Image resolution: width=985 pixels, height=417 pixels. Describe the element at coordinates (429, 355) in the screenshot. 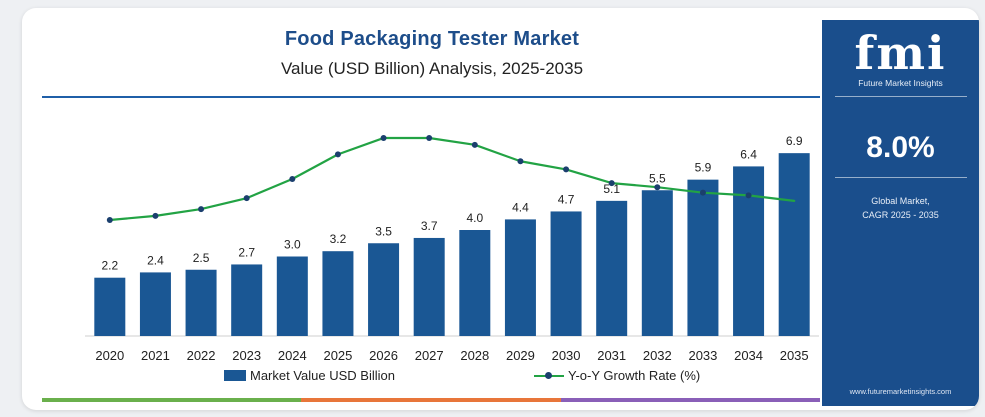

I see `x-tick-2027: 2027` at that location.